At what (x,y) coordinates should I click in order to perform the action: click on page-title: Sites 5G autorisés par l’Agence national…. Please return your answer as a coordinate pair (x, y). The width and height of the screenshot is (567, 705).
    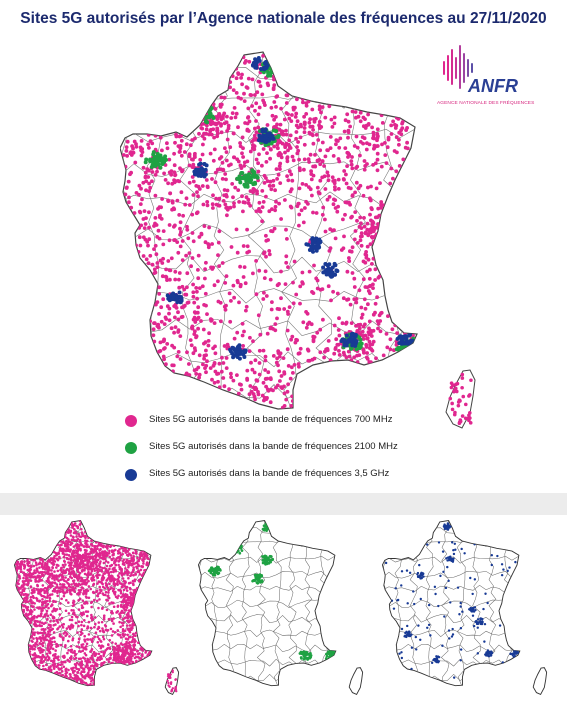
    Looking at the image, I should click on (283, 18).